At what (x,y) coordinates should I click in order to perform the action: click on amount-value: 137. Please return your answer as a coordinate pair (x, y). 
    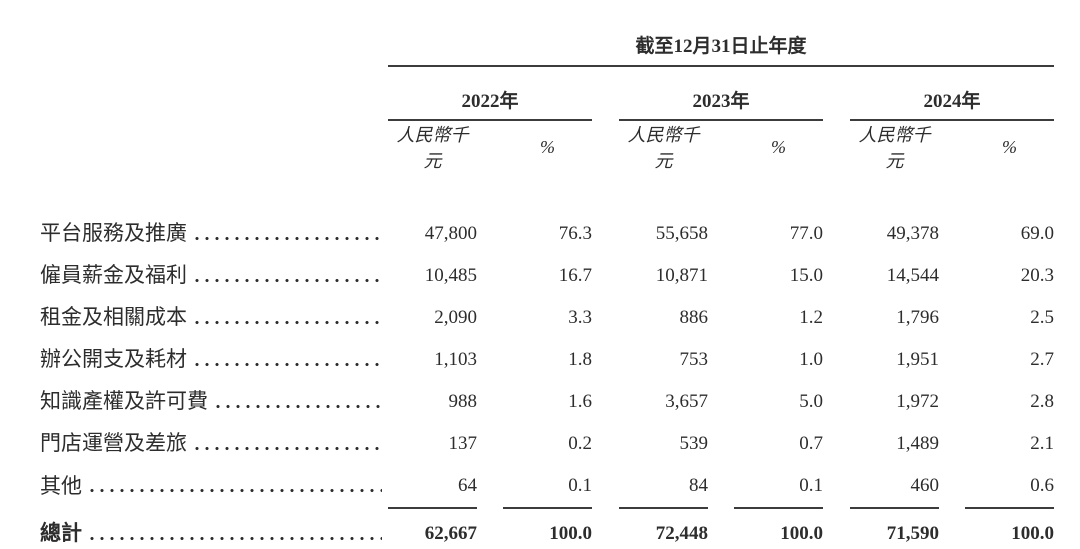
    Looking at the image, I should click on (463, 443).